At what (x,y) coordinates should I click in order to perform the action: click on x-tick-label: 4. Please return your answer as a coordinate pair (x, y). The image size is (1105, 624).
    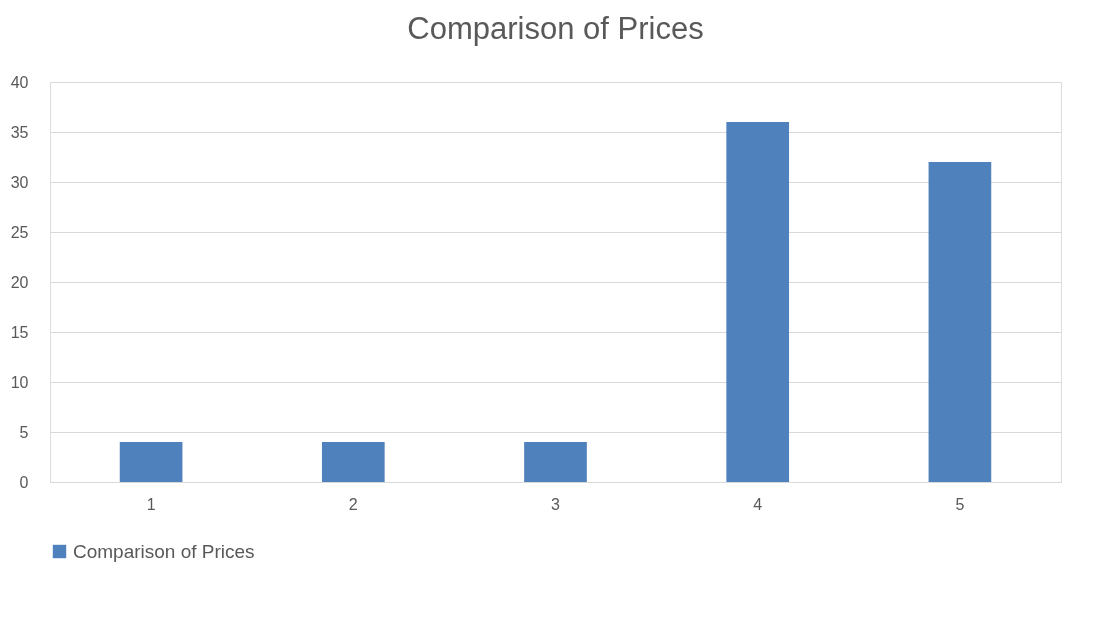
    Looking at the image, I should click on (758, 504).